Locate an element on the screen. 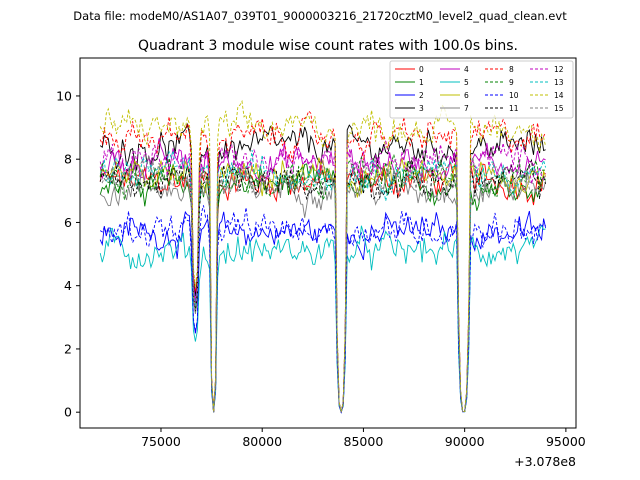 The width and height of the screenshot is (640, 480). legend-label-3: 3 is located at coordinates (421, 108).